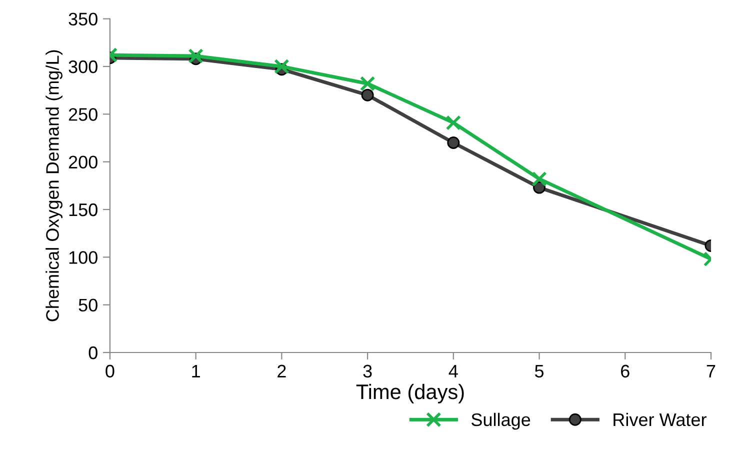 The image size is (733, 470). What do you see at coordinates (196, 371) in the screenshot?
I see `x-tick-label: 1` at bounding box center [196, 371].